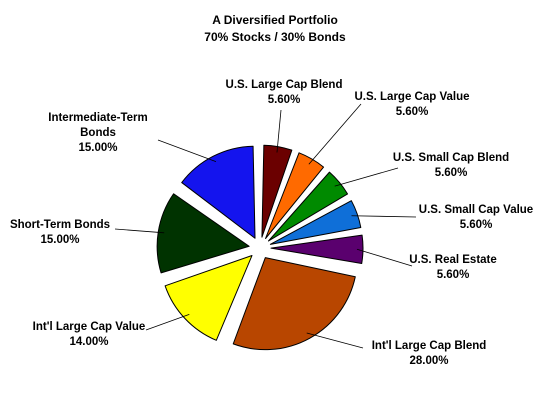 This screenshot has height=402, width=550. What do you see at coordinates (98, 133) in the screenshot?
I see `slice-label-8: Bonds` at bounding box center [98, 133].